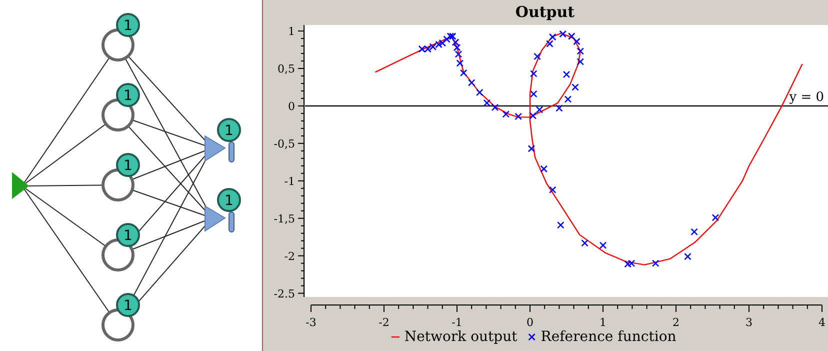 This screenshot has height=351, width=828. I want to click on y-tick-label: -2, so click(289, 256).